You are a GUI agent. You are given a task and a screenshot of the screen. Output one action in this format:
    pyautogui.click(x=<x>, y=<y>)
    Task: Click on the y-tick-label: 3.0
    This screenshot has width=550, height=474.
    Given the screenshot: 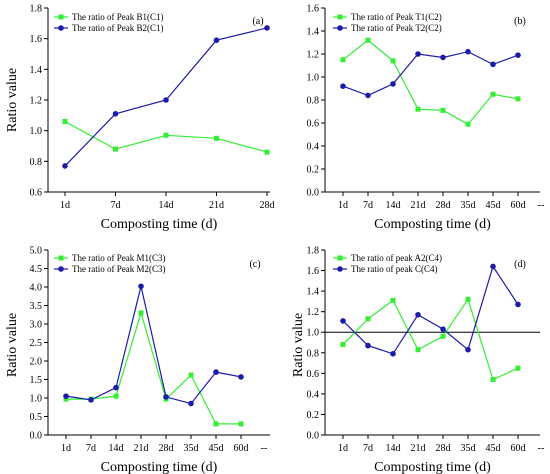 What is the action you would take?
    pyautogui.click(x=36, y=325)
    